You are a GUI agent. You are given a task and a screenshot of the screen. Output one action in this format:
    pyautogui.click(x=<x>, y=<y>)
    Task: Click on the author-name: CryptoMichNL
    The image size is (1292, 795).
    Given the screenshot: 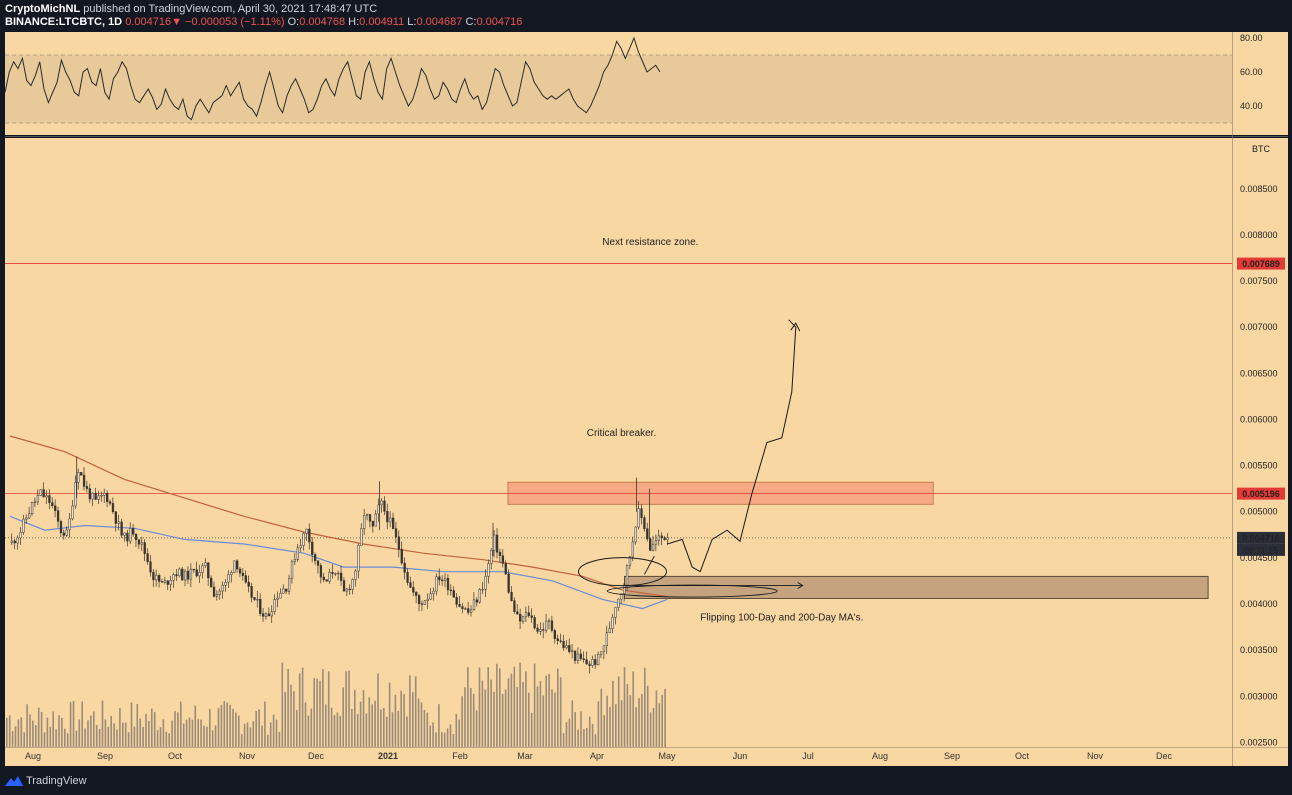 What is the action you would take?
    pyautogui.click(x=43, y=9)
    